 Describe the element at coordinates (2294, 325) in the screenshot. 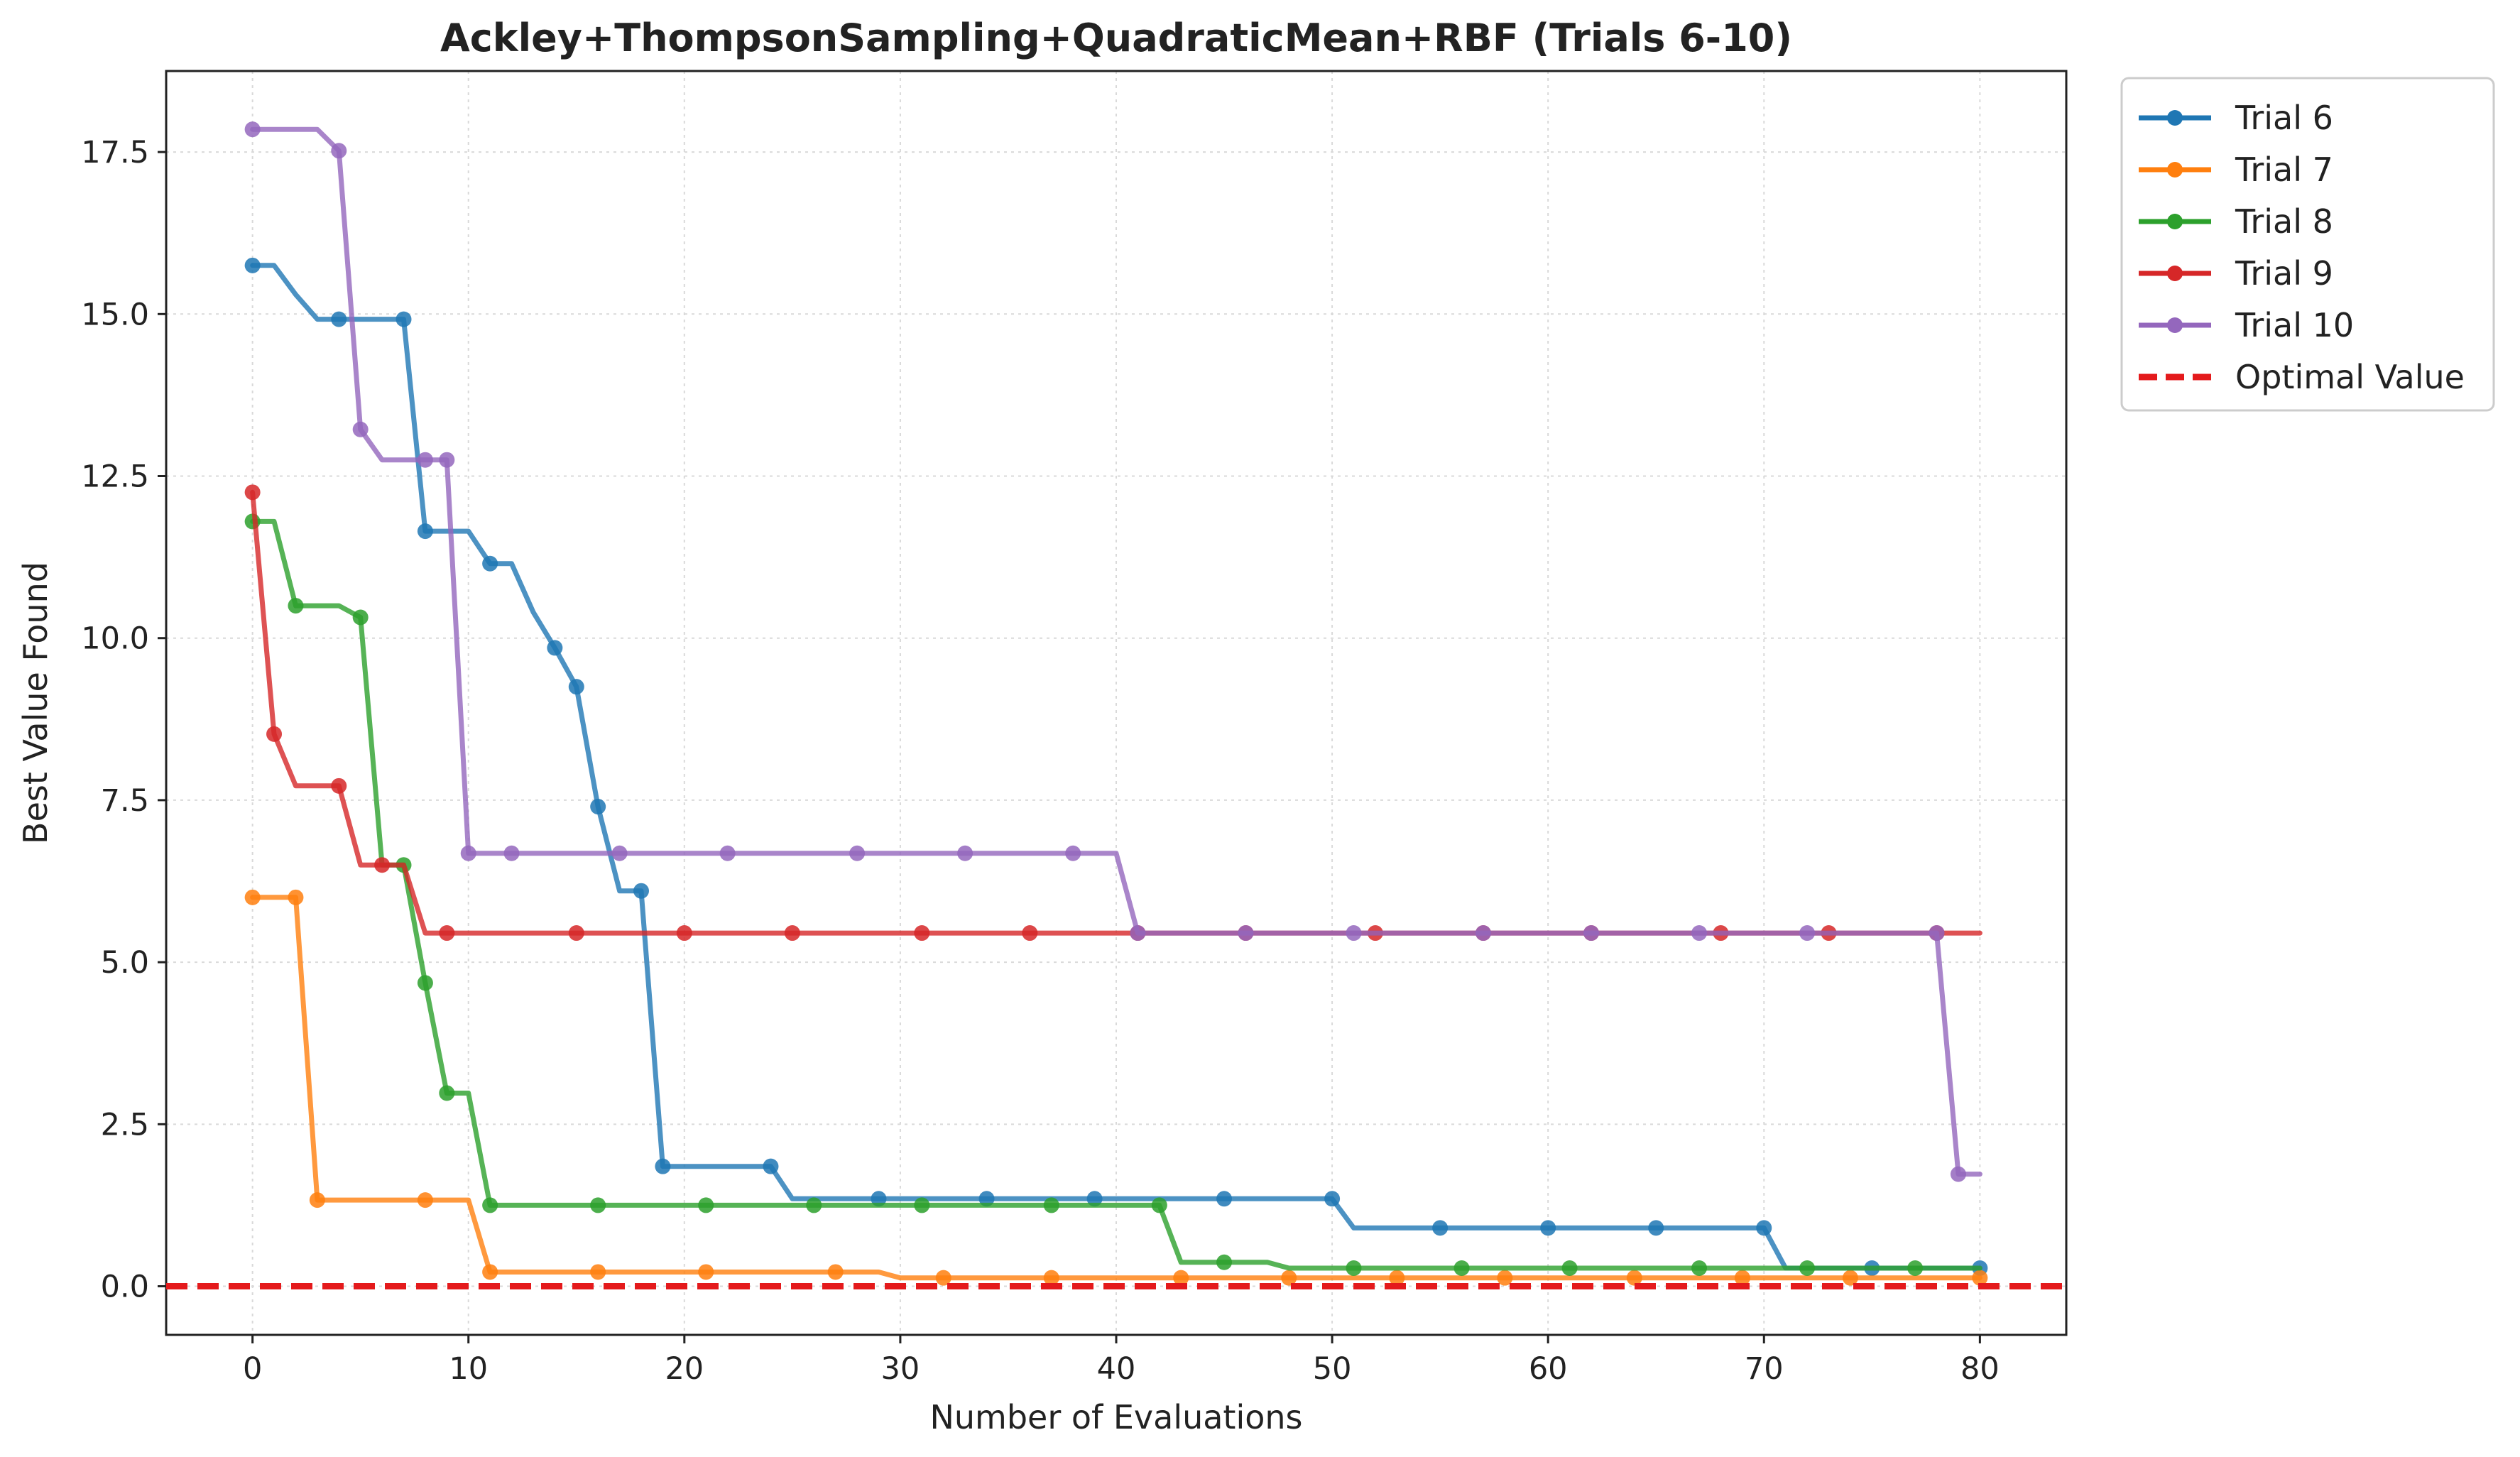

I see `legend-label: Trial 10` at that location.